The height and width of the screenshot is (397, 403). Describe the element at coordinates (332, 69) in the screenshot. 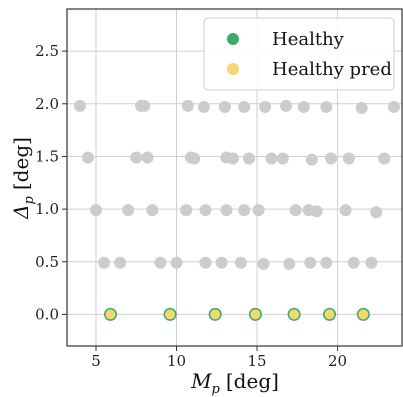

I see `legend-label-healthy-pred: Healthy pred` at that location.